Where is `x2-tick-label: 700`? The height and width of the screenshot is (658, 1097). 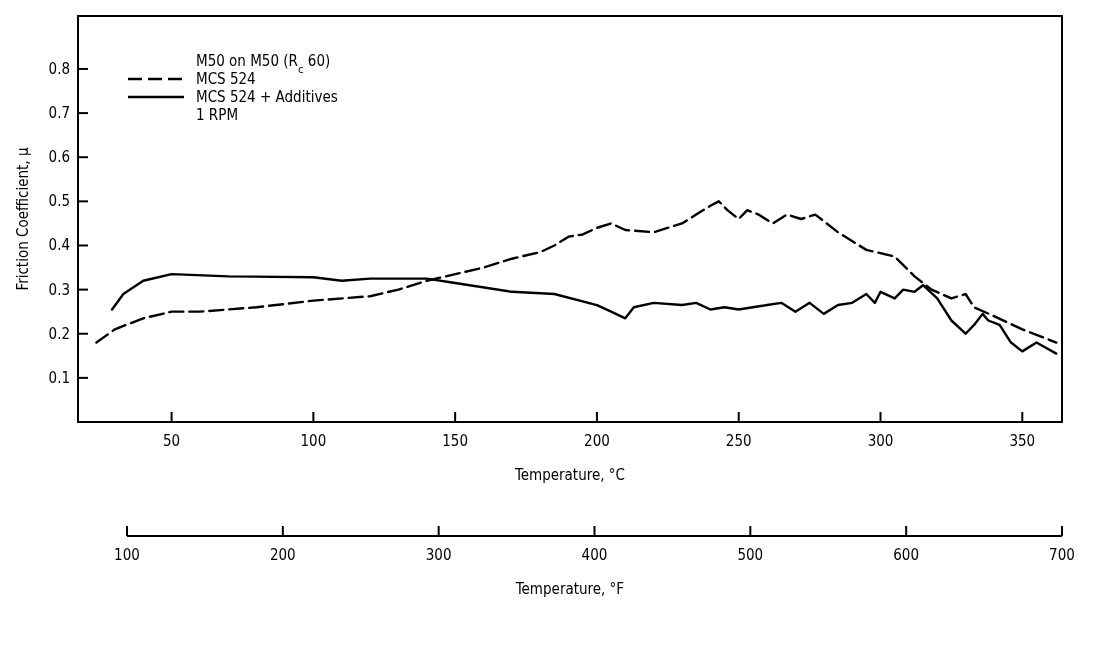 x2-tick-label: 700 is located at coordinates (1062, 555).